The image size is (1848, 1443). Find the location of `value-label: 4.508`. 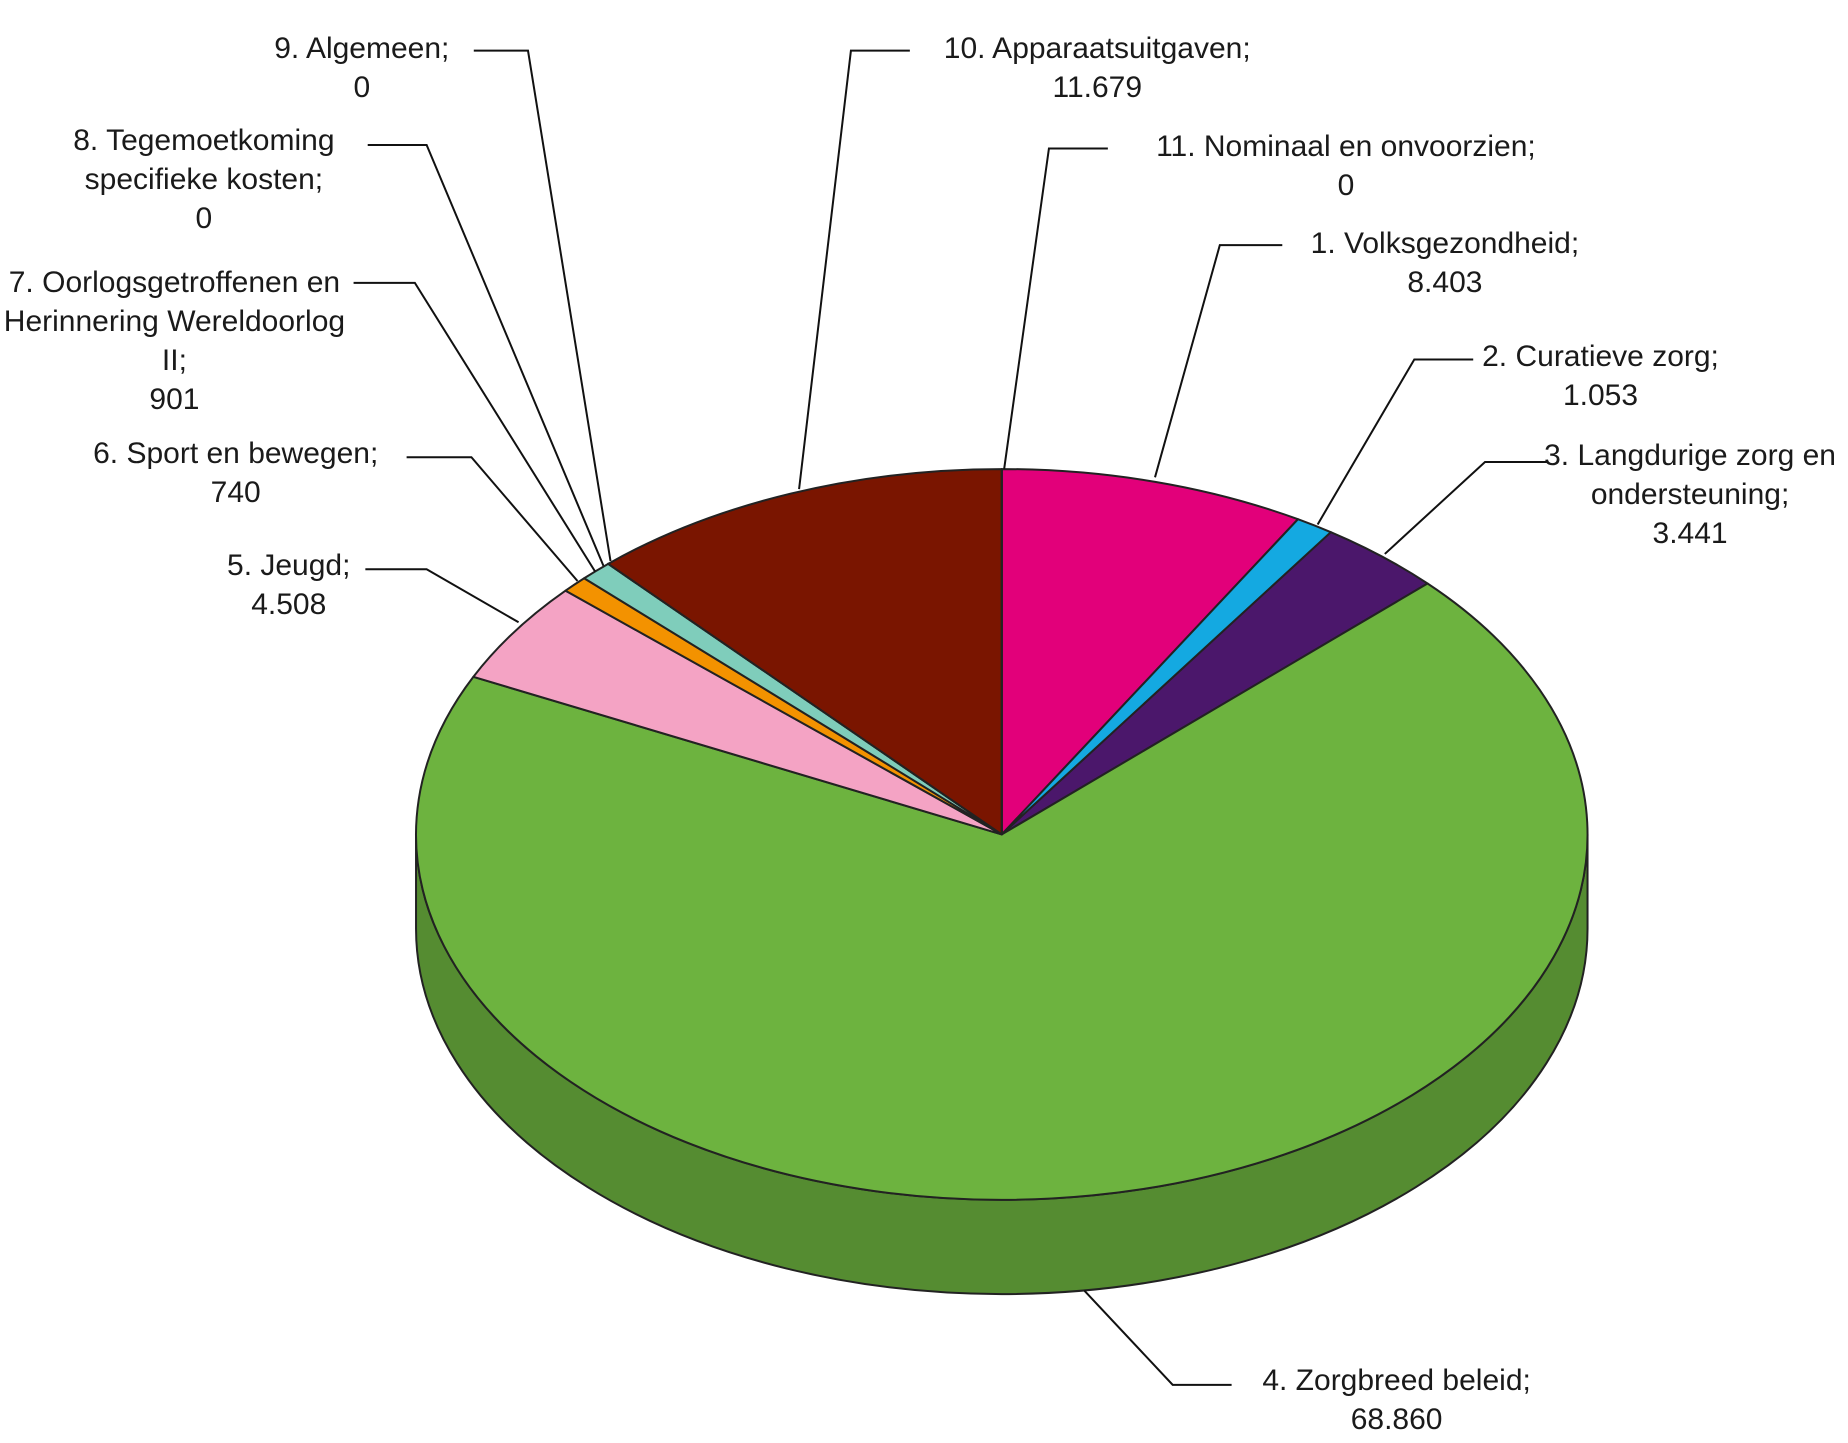

value-label: 4.508 is located at coordinates (289, 604).